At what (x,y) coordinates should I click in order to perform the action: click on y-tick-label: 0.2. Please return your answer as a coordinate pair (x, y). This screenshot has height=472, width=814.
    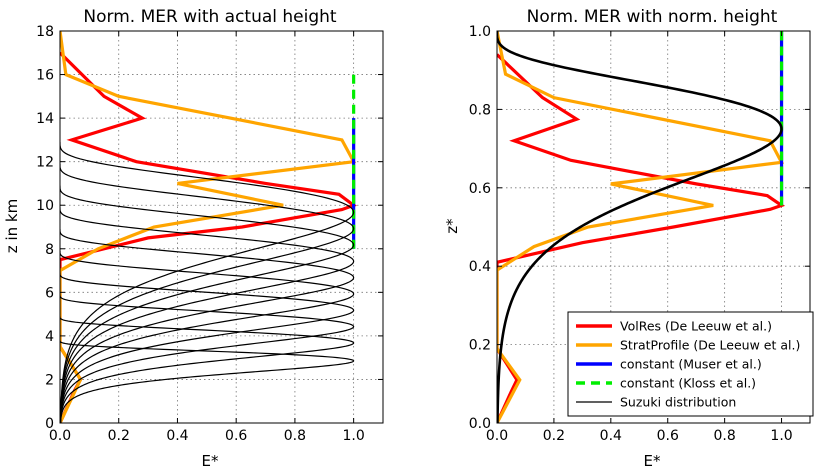
    Looking at the image, I should click on (480, 346).